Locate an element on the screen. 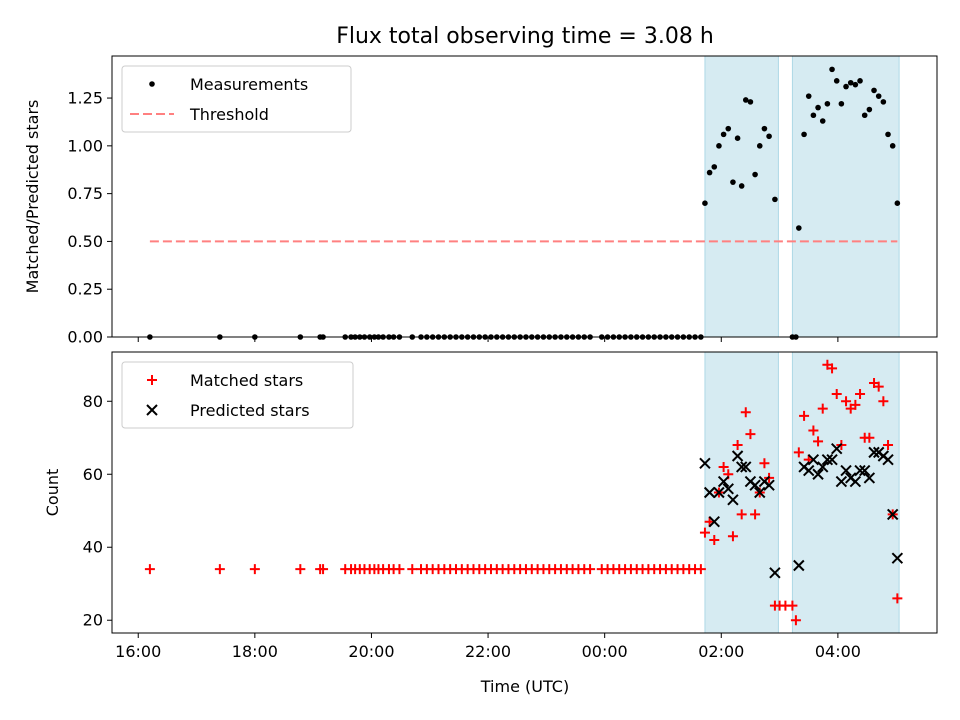  count-panel-shaded-interval is located at coordinates (845, 492).